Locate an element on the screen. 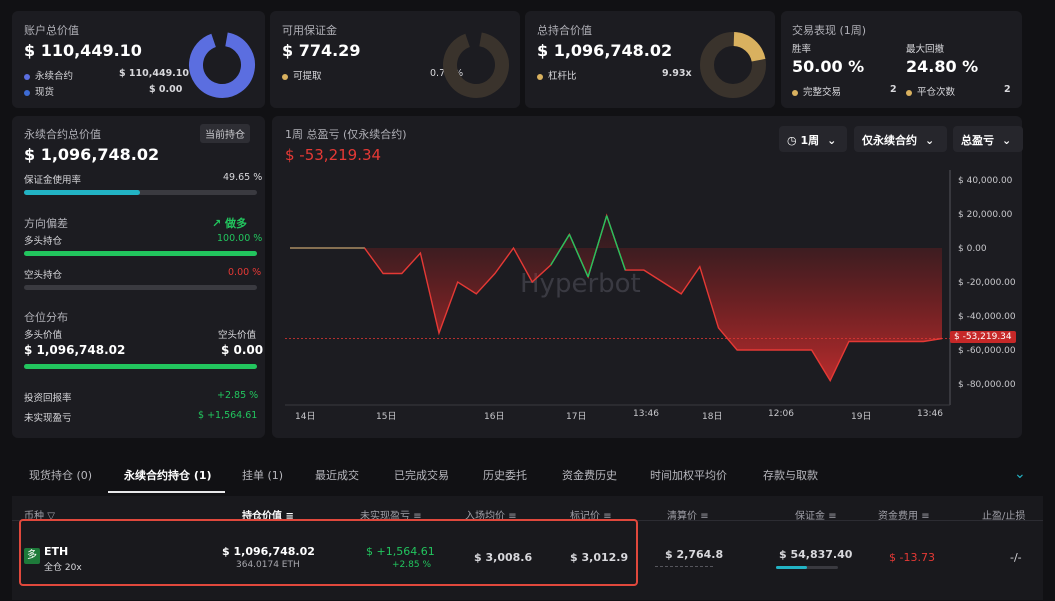 Image resolution: width=1055 pixels, height=601 pixels. close-count-value: 2 is located at coordinates (1007, 89).